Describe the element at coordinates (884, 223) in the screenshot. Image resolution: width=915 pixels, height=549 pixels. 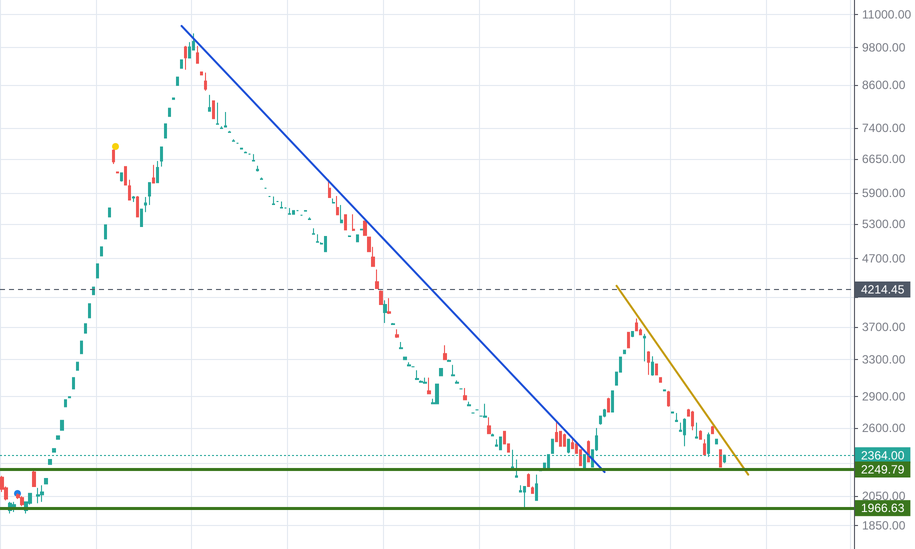
I see `y-tick-label: 5300.00` at that location.